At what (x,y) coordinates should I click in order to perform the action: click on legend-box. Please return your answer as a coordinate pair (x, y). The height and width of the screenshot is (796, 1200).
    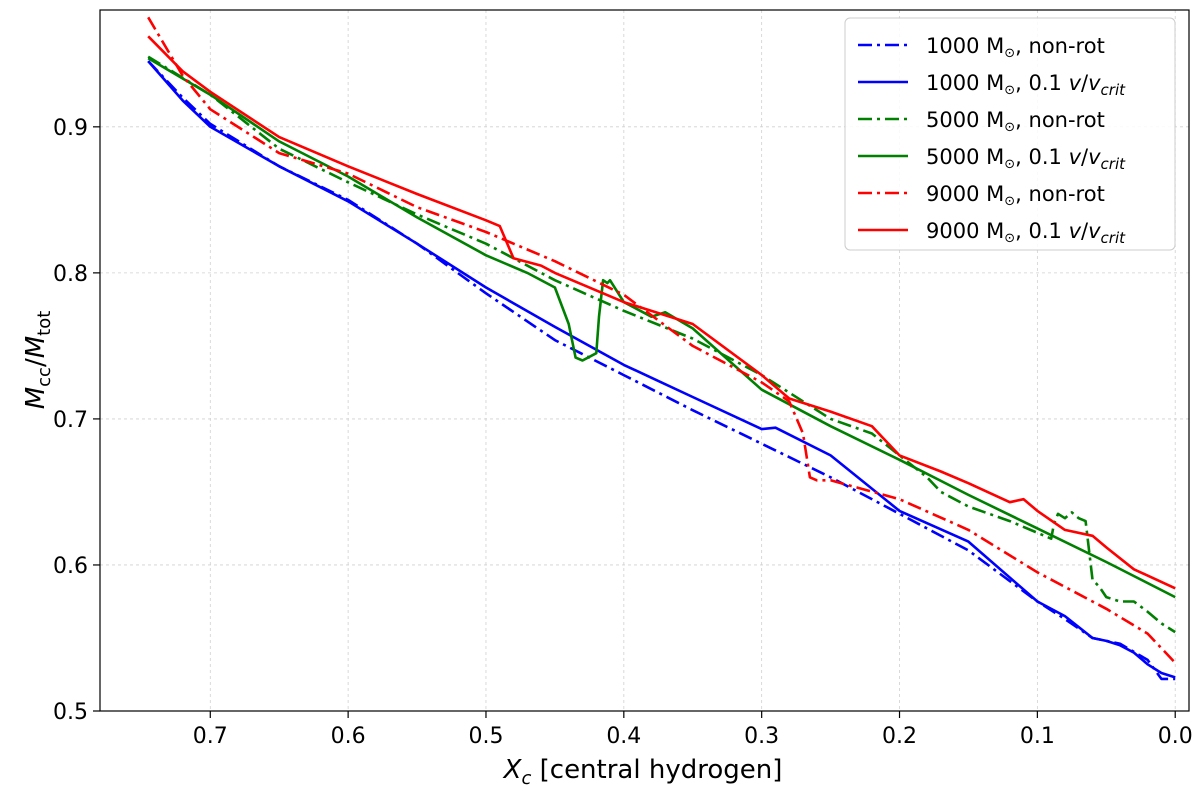
    Looking at the image, I should click on (1010, 134).